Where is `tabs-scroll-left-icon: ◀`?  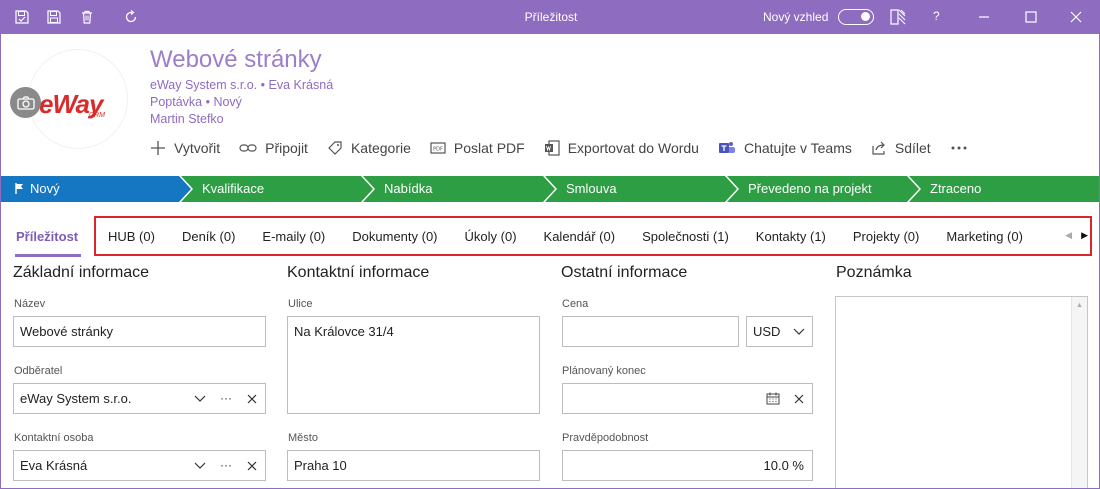
tabs-scroll-left-icon: ◀ is located at coordinates (1068, 235).